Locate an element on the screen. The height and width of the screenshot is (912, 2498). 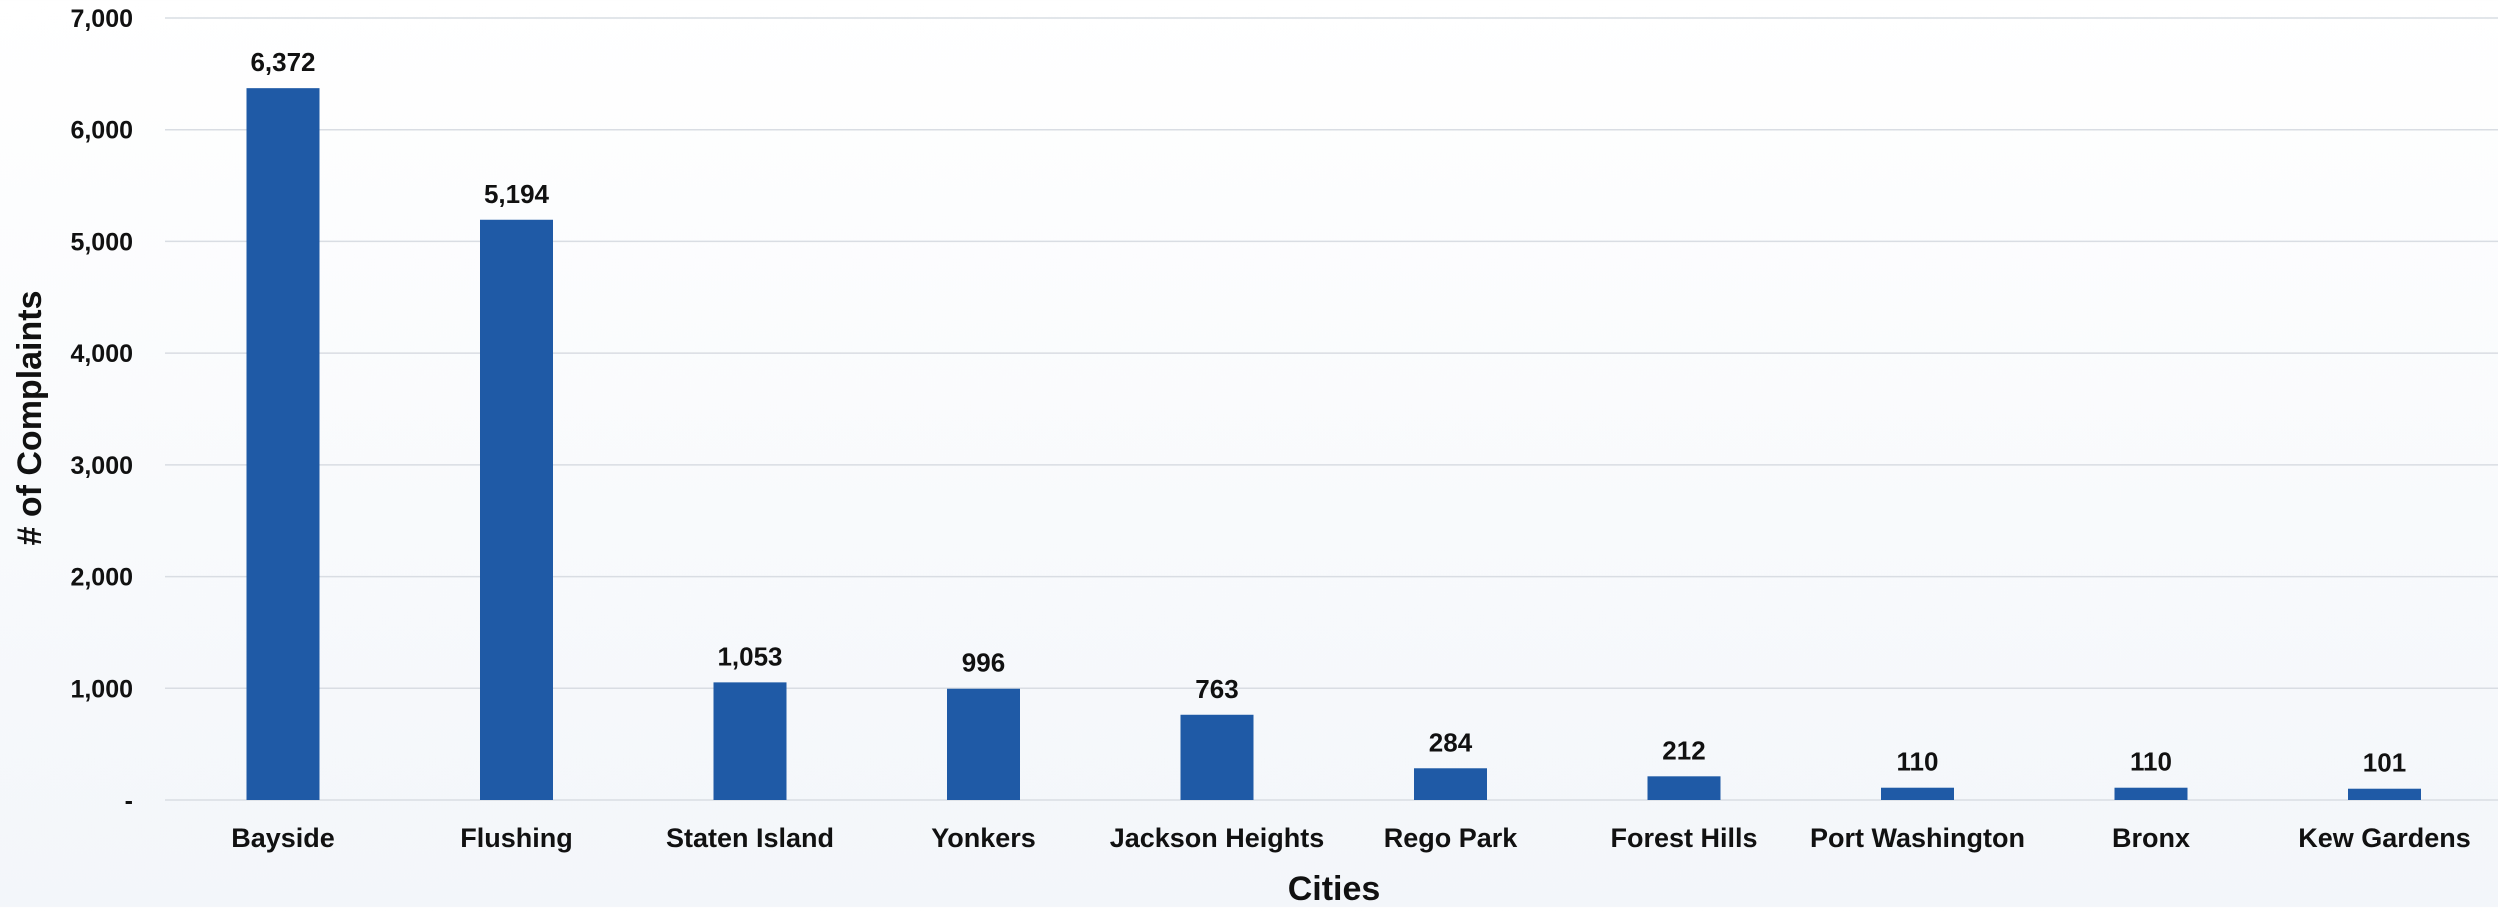
y-tick-label: 5,000 is located at coordinates (101, 242).